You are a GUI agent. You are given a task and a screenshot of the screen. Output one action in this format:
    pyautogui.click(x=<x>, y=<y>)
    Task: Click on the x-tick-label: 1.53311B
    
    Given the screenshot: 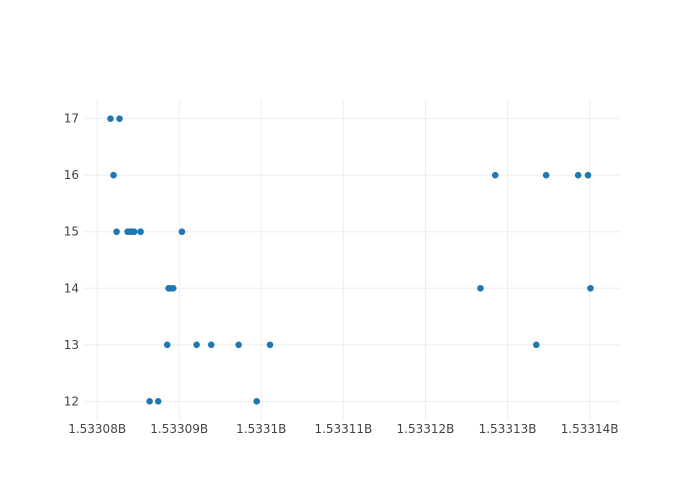 What is the action you would take?
    pyautogui.click(x=343, y=429)
    